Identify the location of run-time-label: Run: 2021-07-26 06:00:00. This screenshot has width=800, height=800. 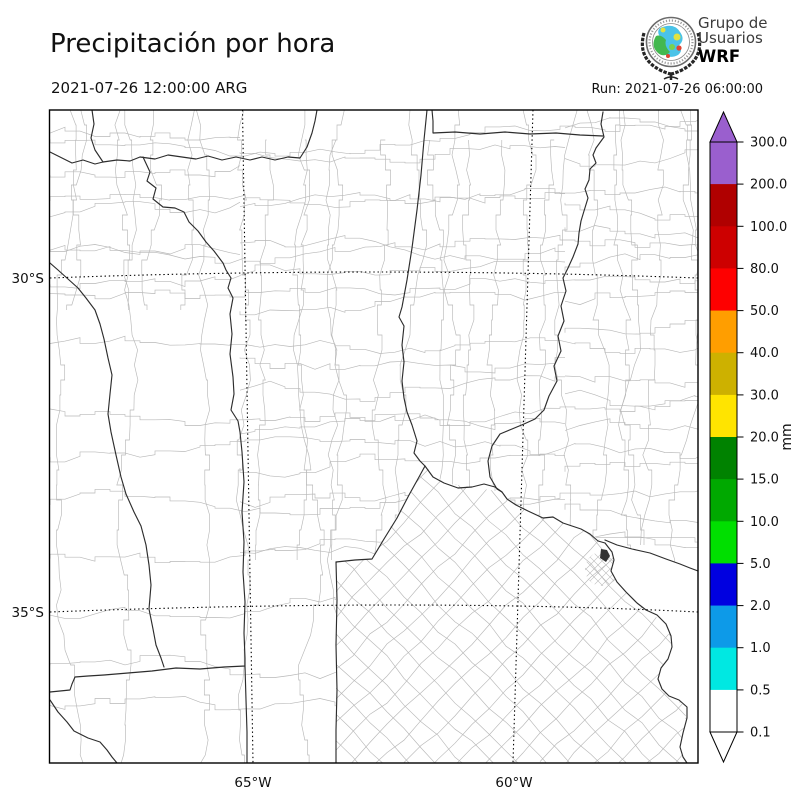
(677, 89).